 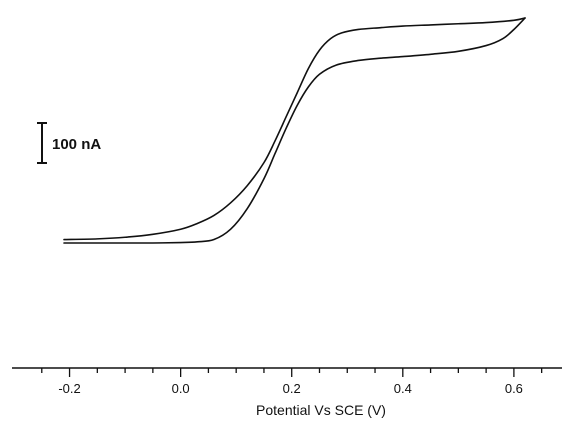 I want to click on x-tick-label: 0.0, so click(x=181, y=388).